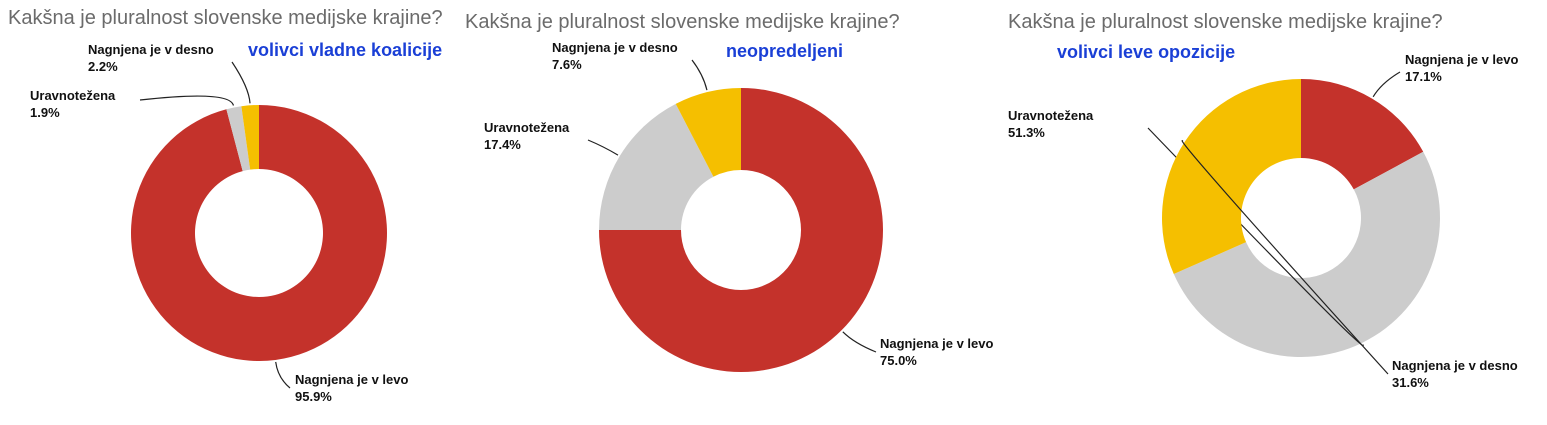  I want to click on slice-value: 2.2%, so click(103, 66).